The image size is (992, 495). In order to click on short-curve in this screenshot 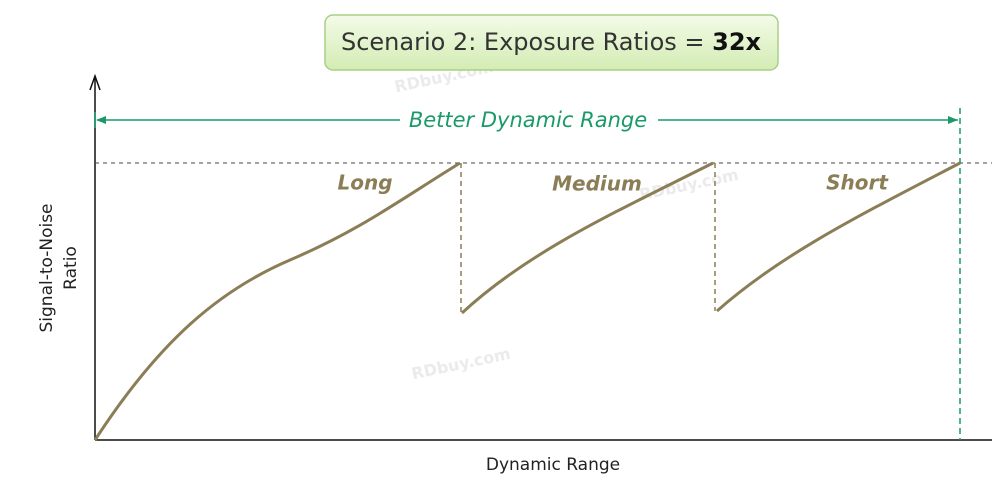, I will do `click(838, 237)`.